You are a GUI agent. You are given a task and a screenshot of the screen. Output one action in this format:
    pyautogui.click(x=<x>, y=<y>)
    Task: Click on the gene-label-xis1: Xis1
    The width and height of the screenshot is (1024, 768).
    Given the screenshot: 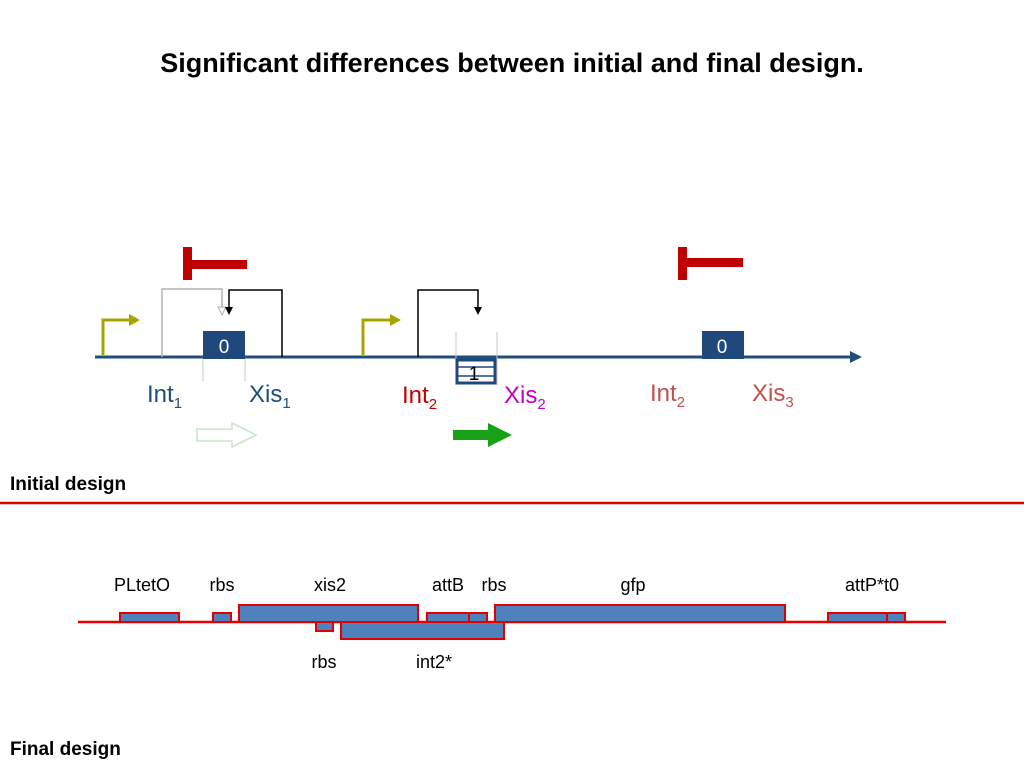 What is the action you would take?
    pyautogui.click(x=270, y=396)
    